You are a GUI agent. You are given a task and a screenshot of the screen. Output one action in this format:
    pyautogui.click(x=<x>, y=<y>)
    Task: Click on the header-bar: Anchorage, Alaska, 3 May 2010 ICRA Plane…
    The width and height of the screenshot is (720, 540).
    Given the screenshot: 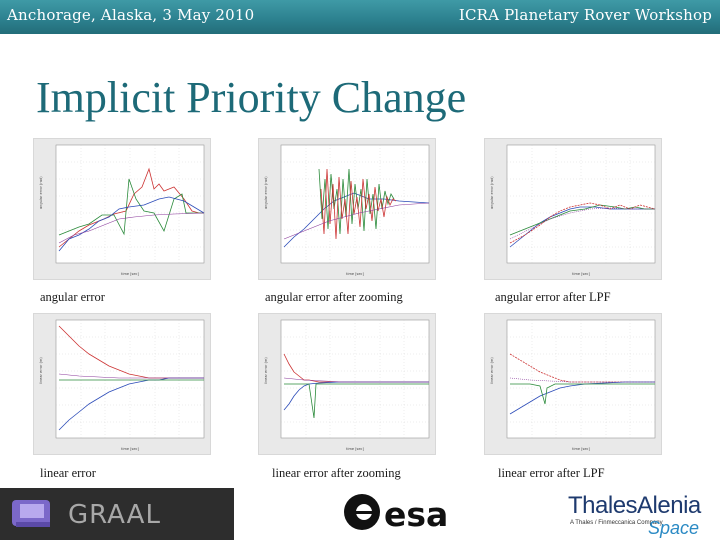 What is the action you would take?
    pyautogui.click(x=360, y=17)
    